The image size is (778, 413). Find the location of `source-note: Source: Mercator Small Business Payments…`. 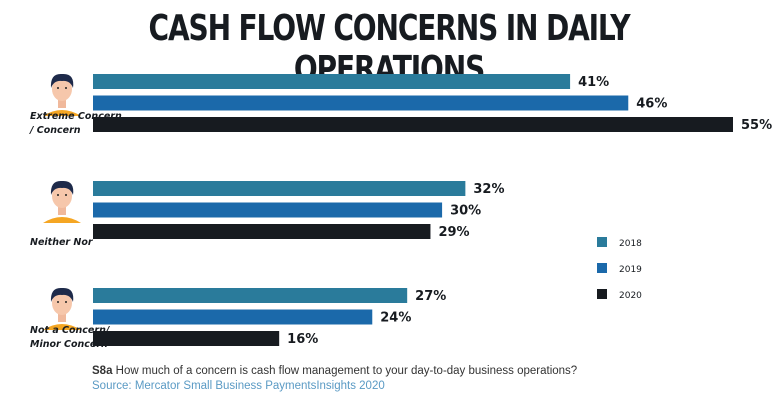

source-note: Source: Mercator Small Business Payments… is located at coordinates (238, 386).